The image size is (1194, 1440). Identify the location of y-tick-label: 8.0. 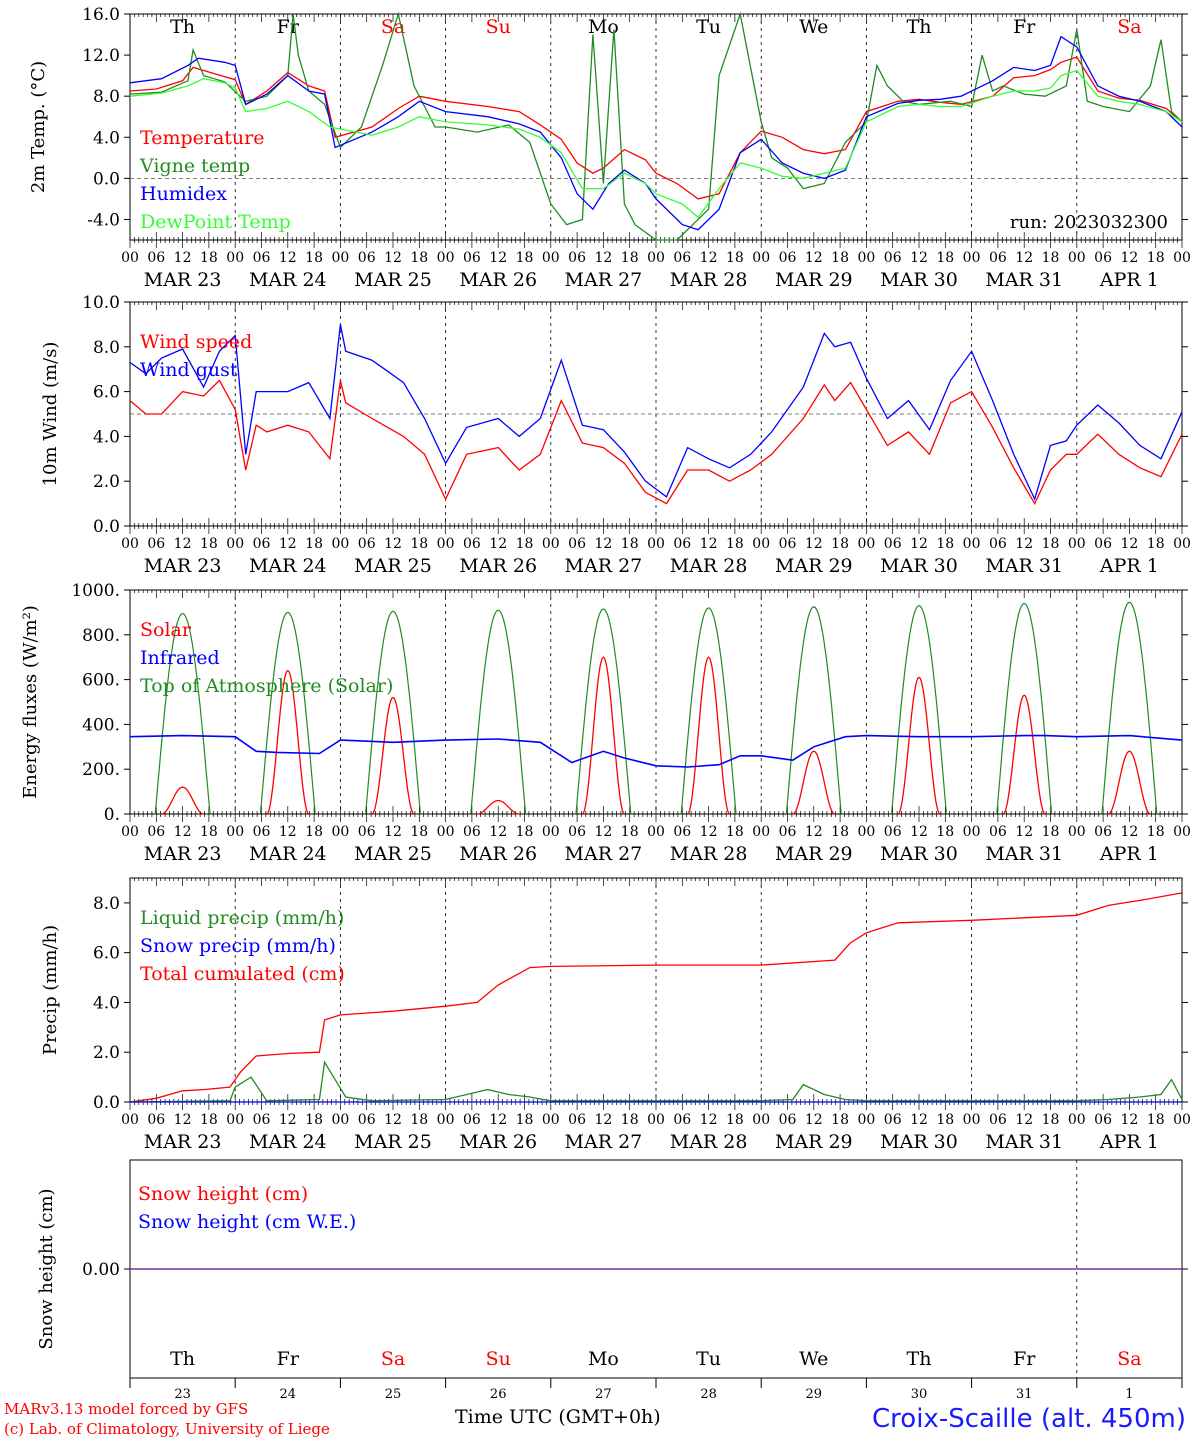
(106, 348).